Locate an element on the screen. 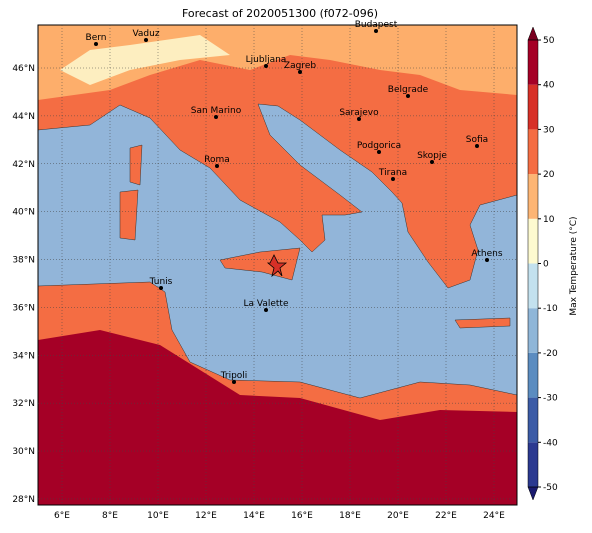  city-label: Tirana is located at coordinates (392, 173).